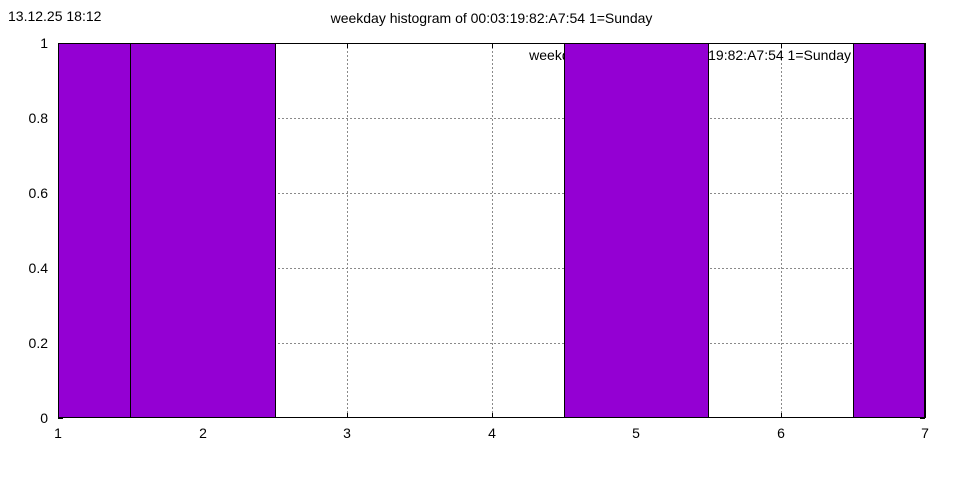 The width and height of the screenshot is (960, 480). What do you see at coordinates (44, 43) in the screenshot?
I see `y-tick-label: 1` at bounding box center [44, 43].